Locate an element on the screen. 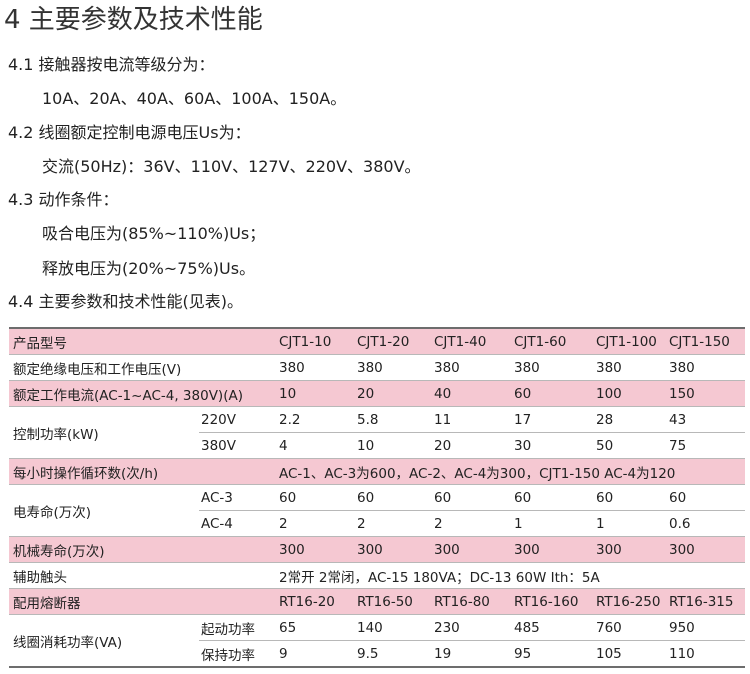  model-cell: CJT1-60 is located at coordinates (553, 341).